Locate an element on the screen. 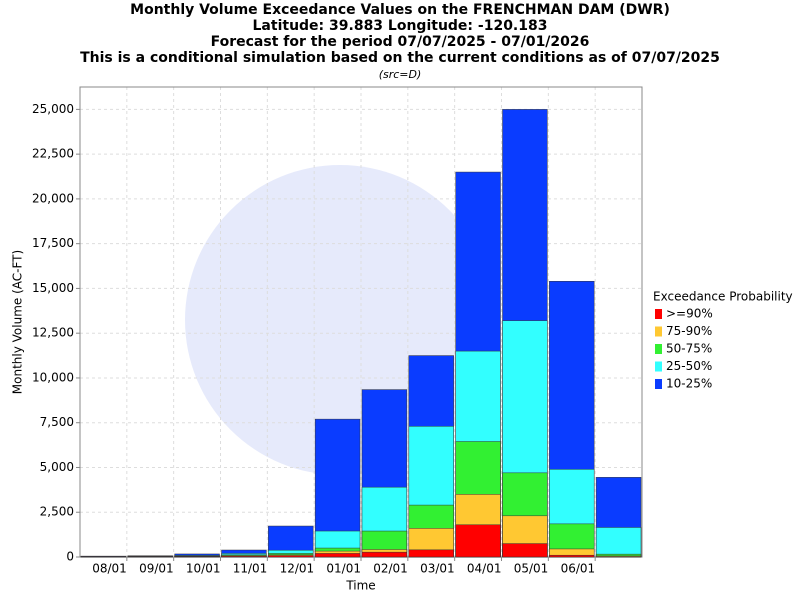 The height and width of the screenshot is (600, 800). y-axis-label: Monthly Volume (AC-FT) is located at coordinates (18, 322).